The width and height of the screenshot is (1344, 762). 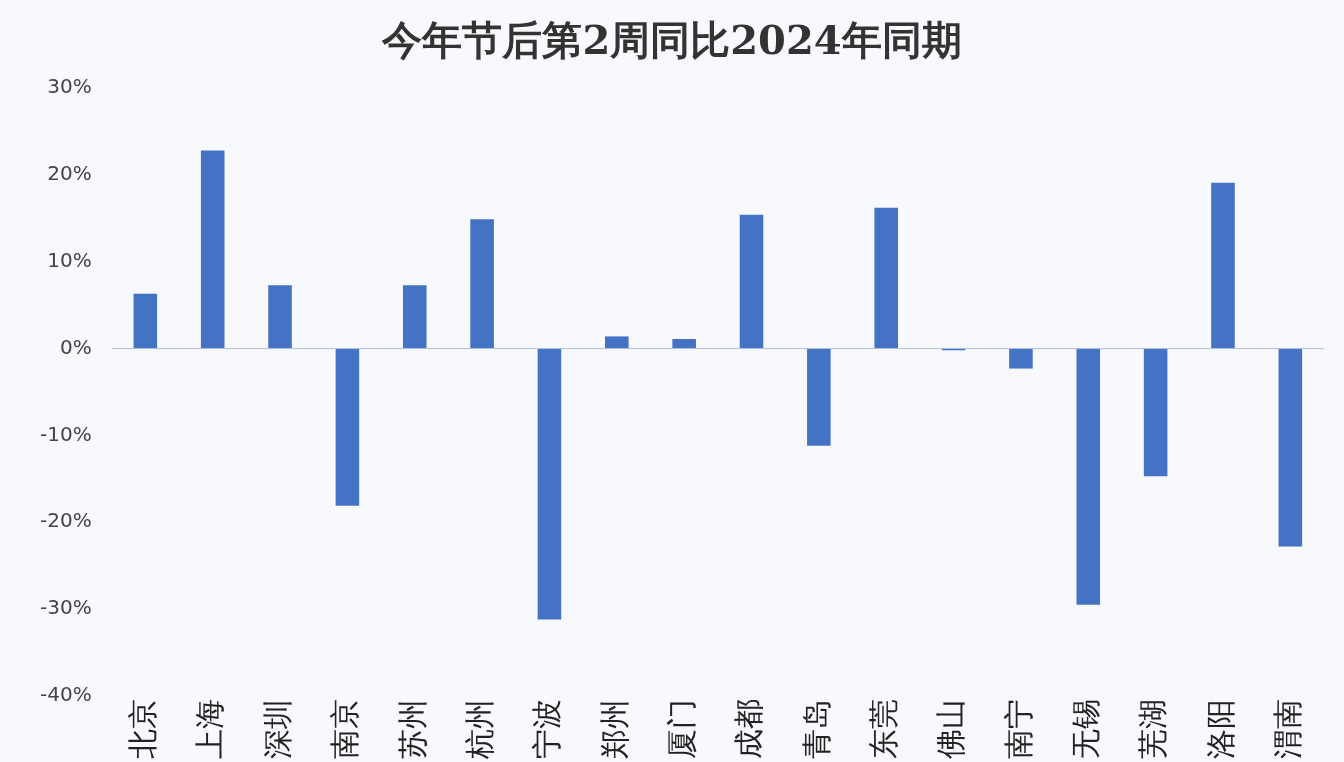 What do you see at coordinates (66, 433) in the screenshot?
I see `y-tick-label: -10%` at bounding box center [66, 433].